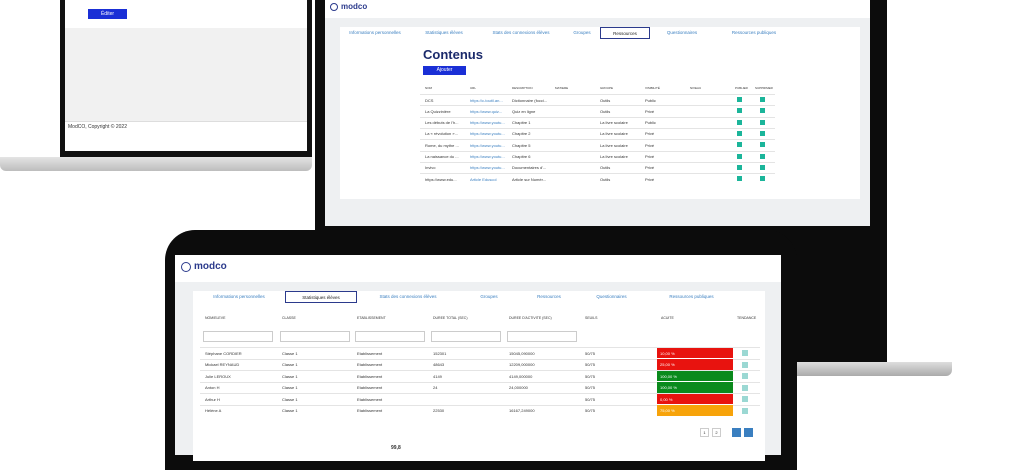 The image size is (1024, 470). I want to click on page-link: 1, so click(704, 432).